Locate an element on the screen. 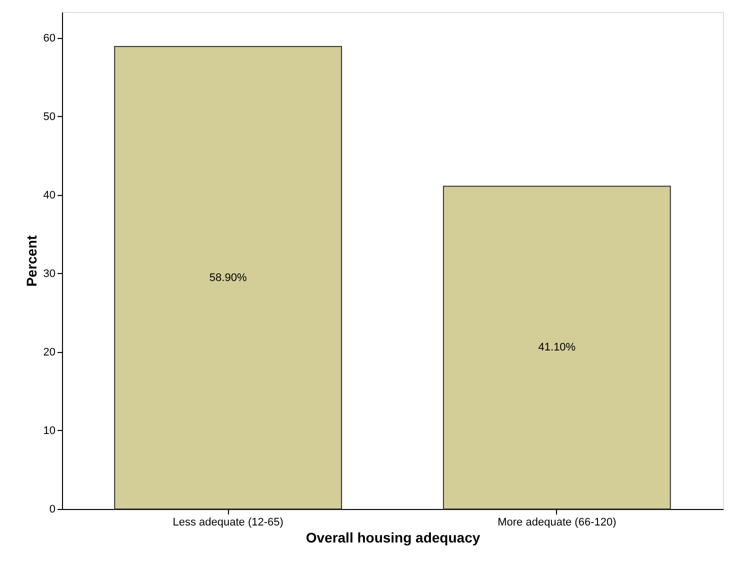  y-tick-label: 40 is located at coordinates (49, 195).